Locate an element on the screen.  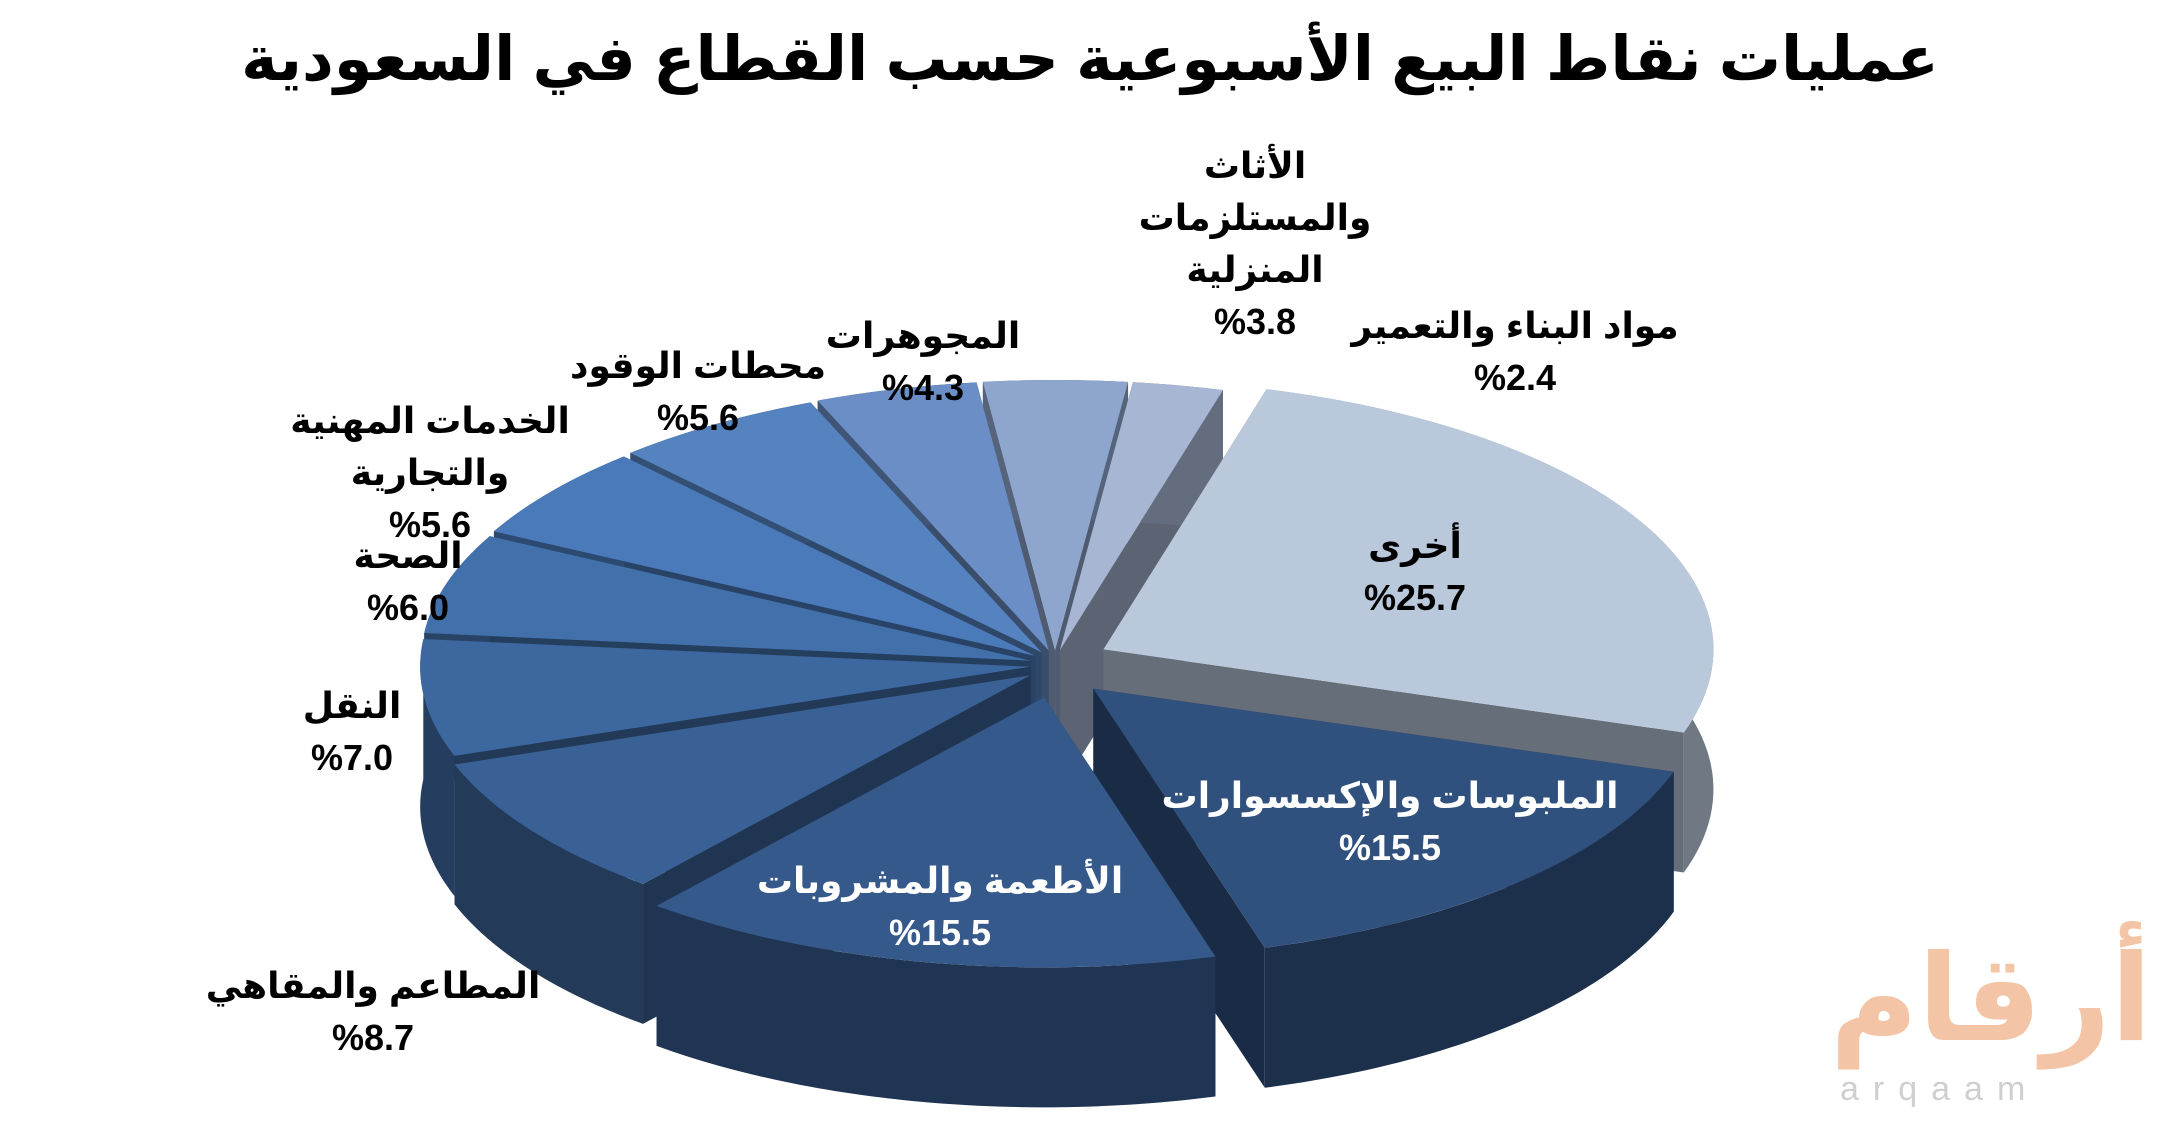
category-label: الملبوسات والإكسسوارات is located at coordinates (1390, 795).